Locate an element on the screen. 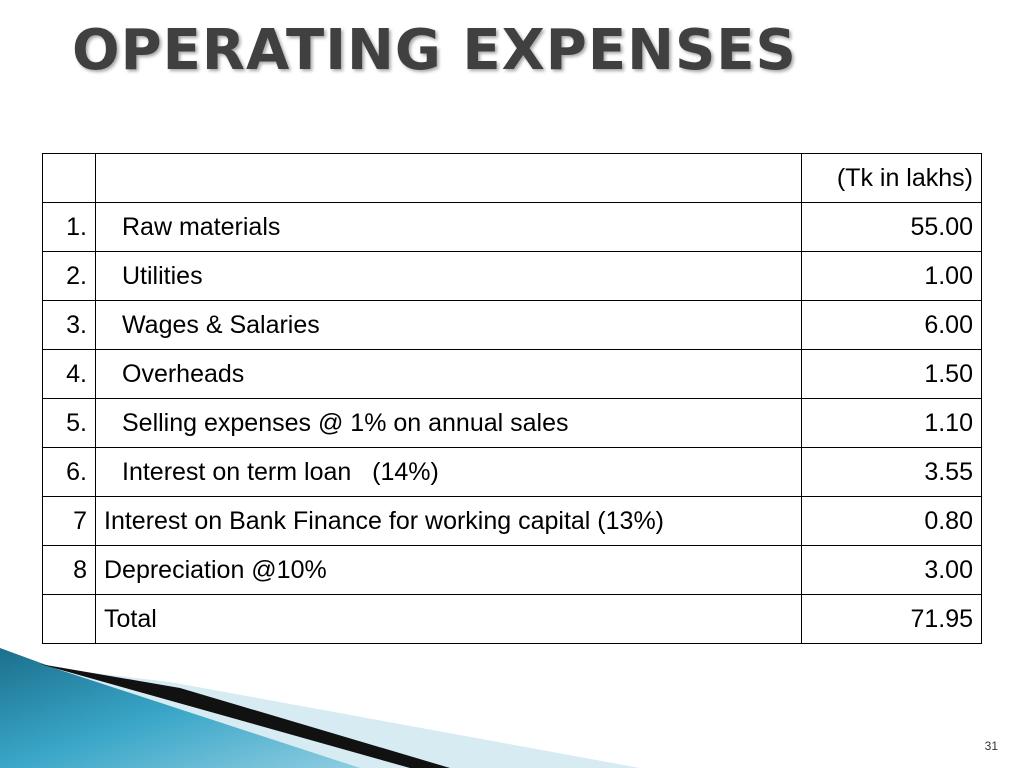  header-description-cell is located at coordinates (448, 178).